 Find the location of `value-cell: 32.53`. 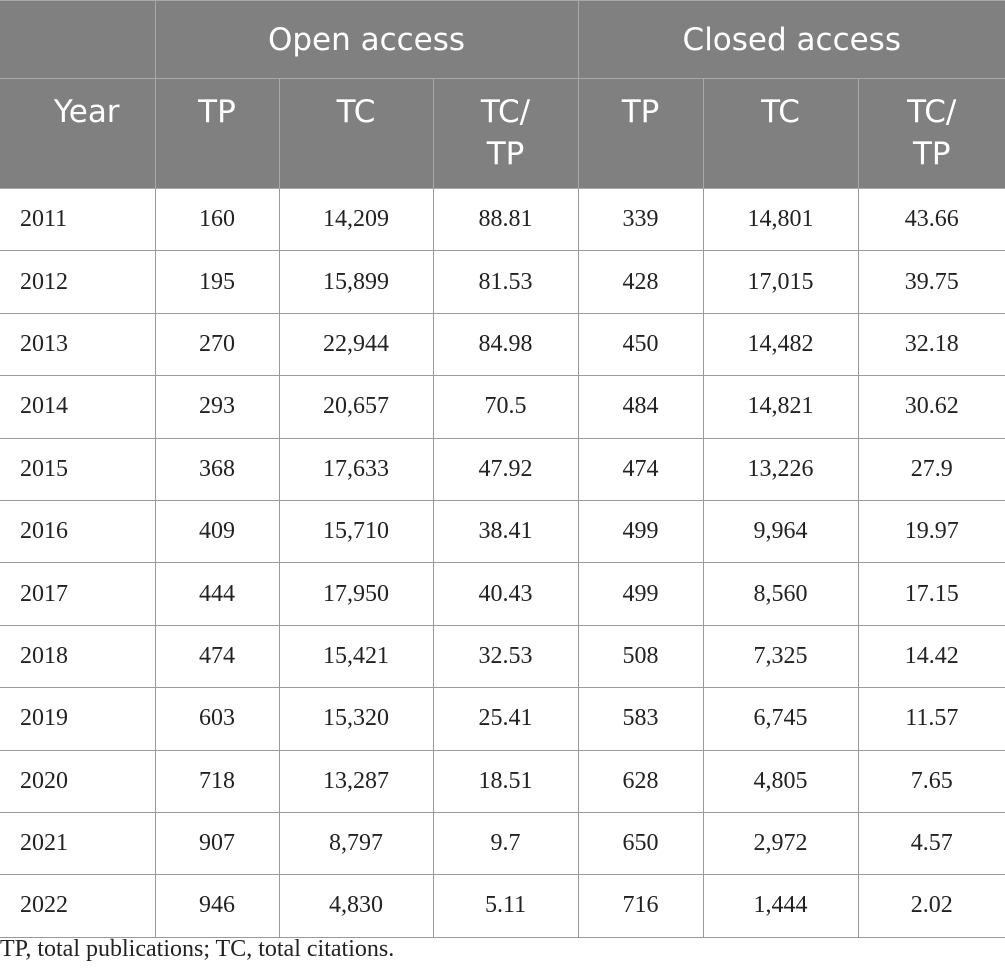

value-cell: 32.53 is located at coordinates (505, 656).